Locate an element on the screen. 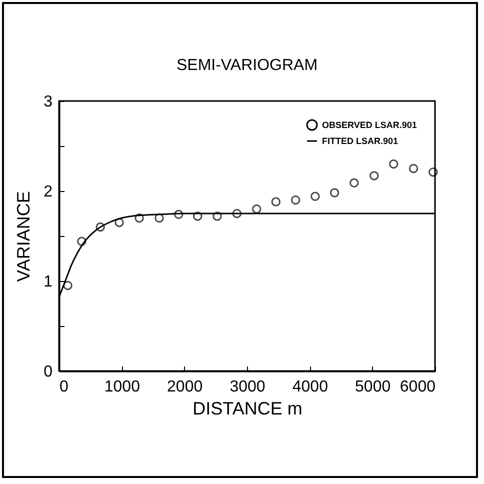 Image resolution: width=484 pixels, height=484 pixels. y-tick-label: 1 is located at coordinates (48, 282).